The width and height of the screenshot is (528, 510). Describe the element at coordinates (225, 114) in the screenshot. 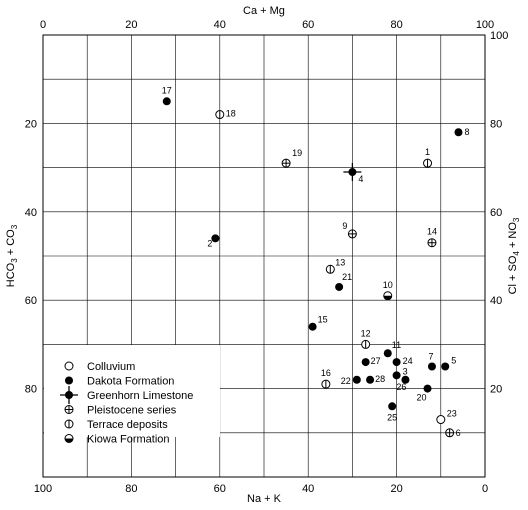

I see `data-point: 18` at that location.